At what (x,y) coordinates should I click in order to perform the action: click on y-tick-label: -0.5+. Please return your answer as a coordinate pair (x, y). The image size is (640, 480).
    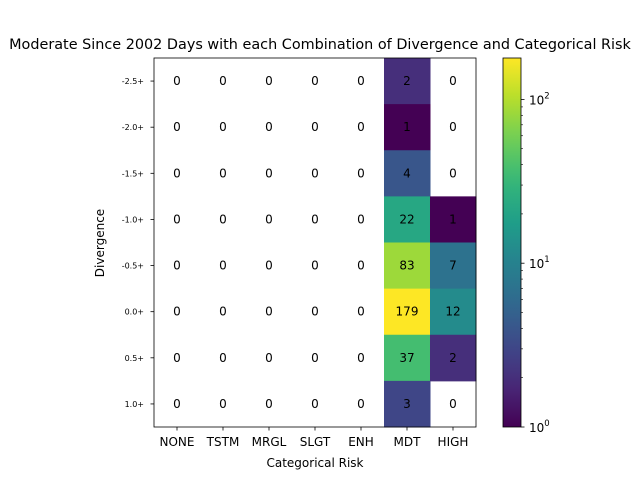
    Looking at the image, I should click on (133, 266).